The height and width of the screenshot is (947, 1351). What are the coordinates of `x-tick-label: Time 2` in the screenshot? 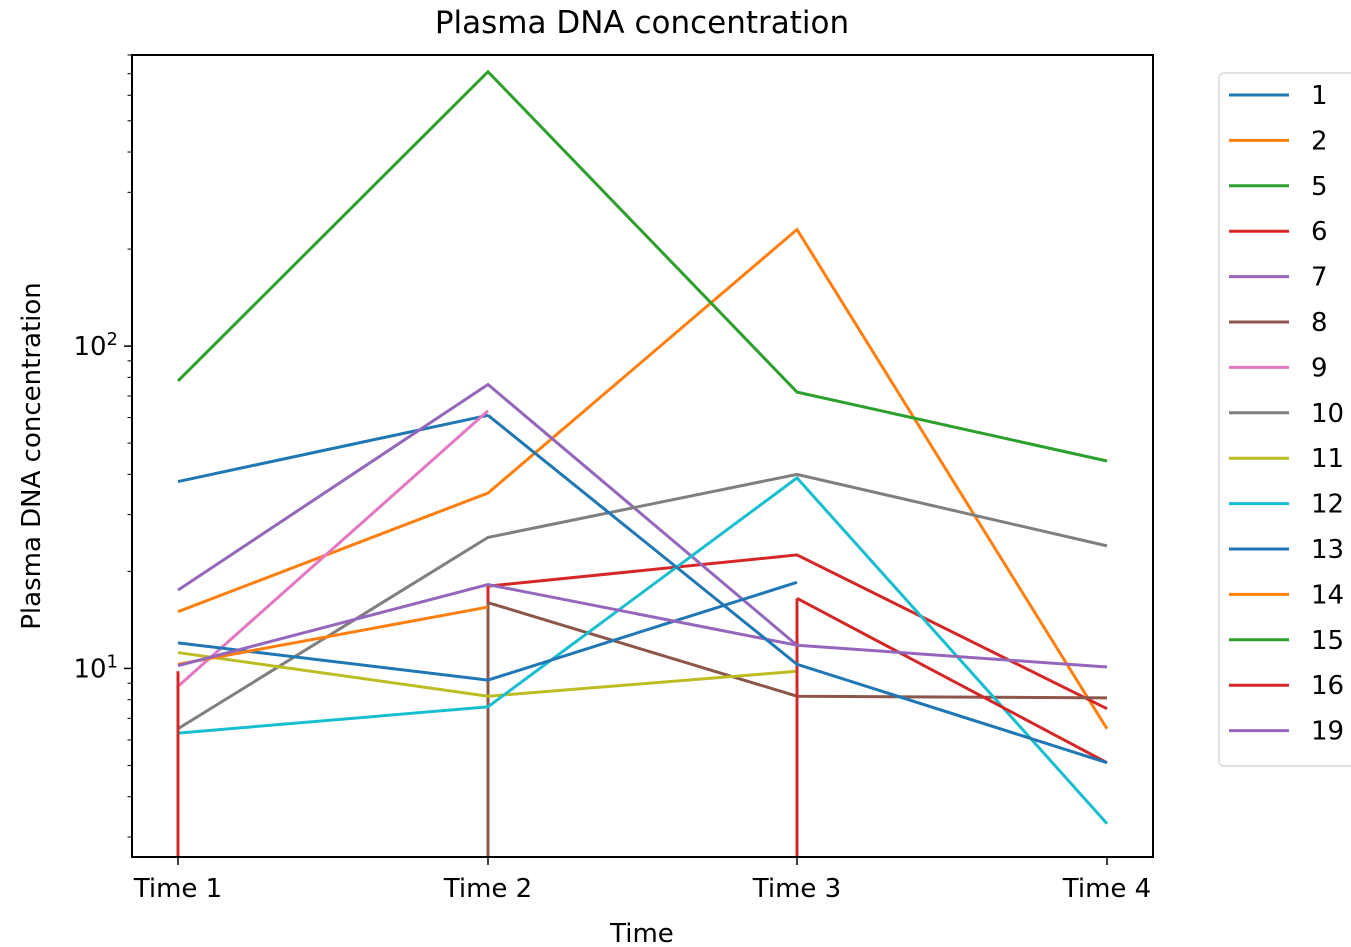 It's located at (487, 889).